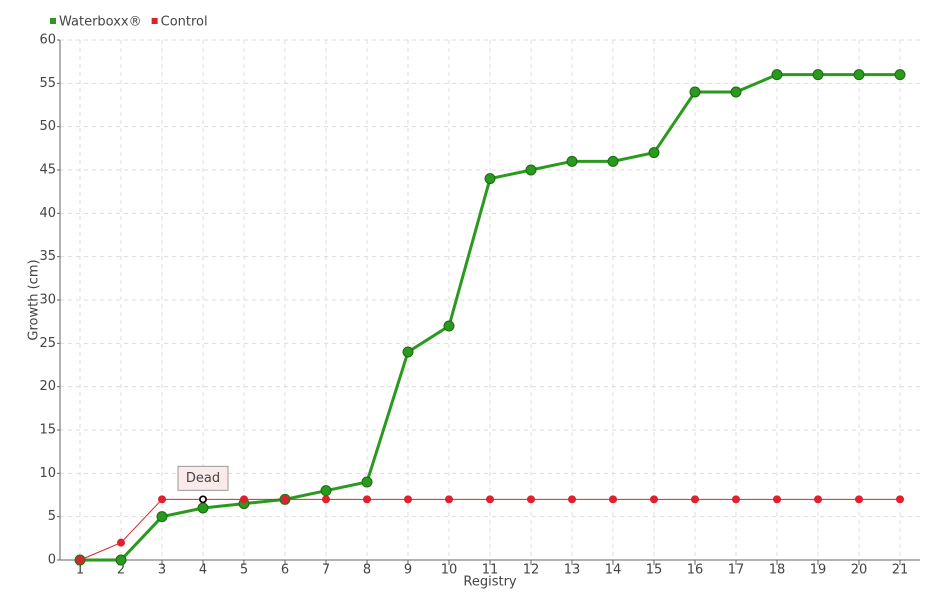  What do you see at coordinates (47, 386) in the screenshot?
I see `y-tick-label: 20` at bounding box center [47, 386].